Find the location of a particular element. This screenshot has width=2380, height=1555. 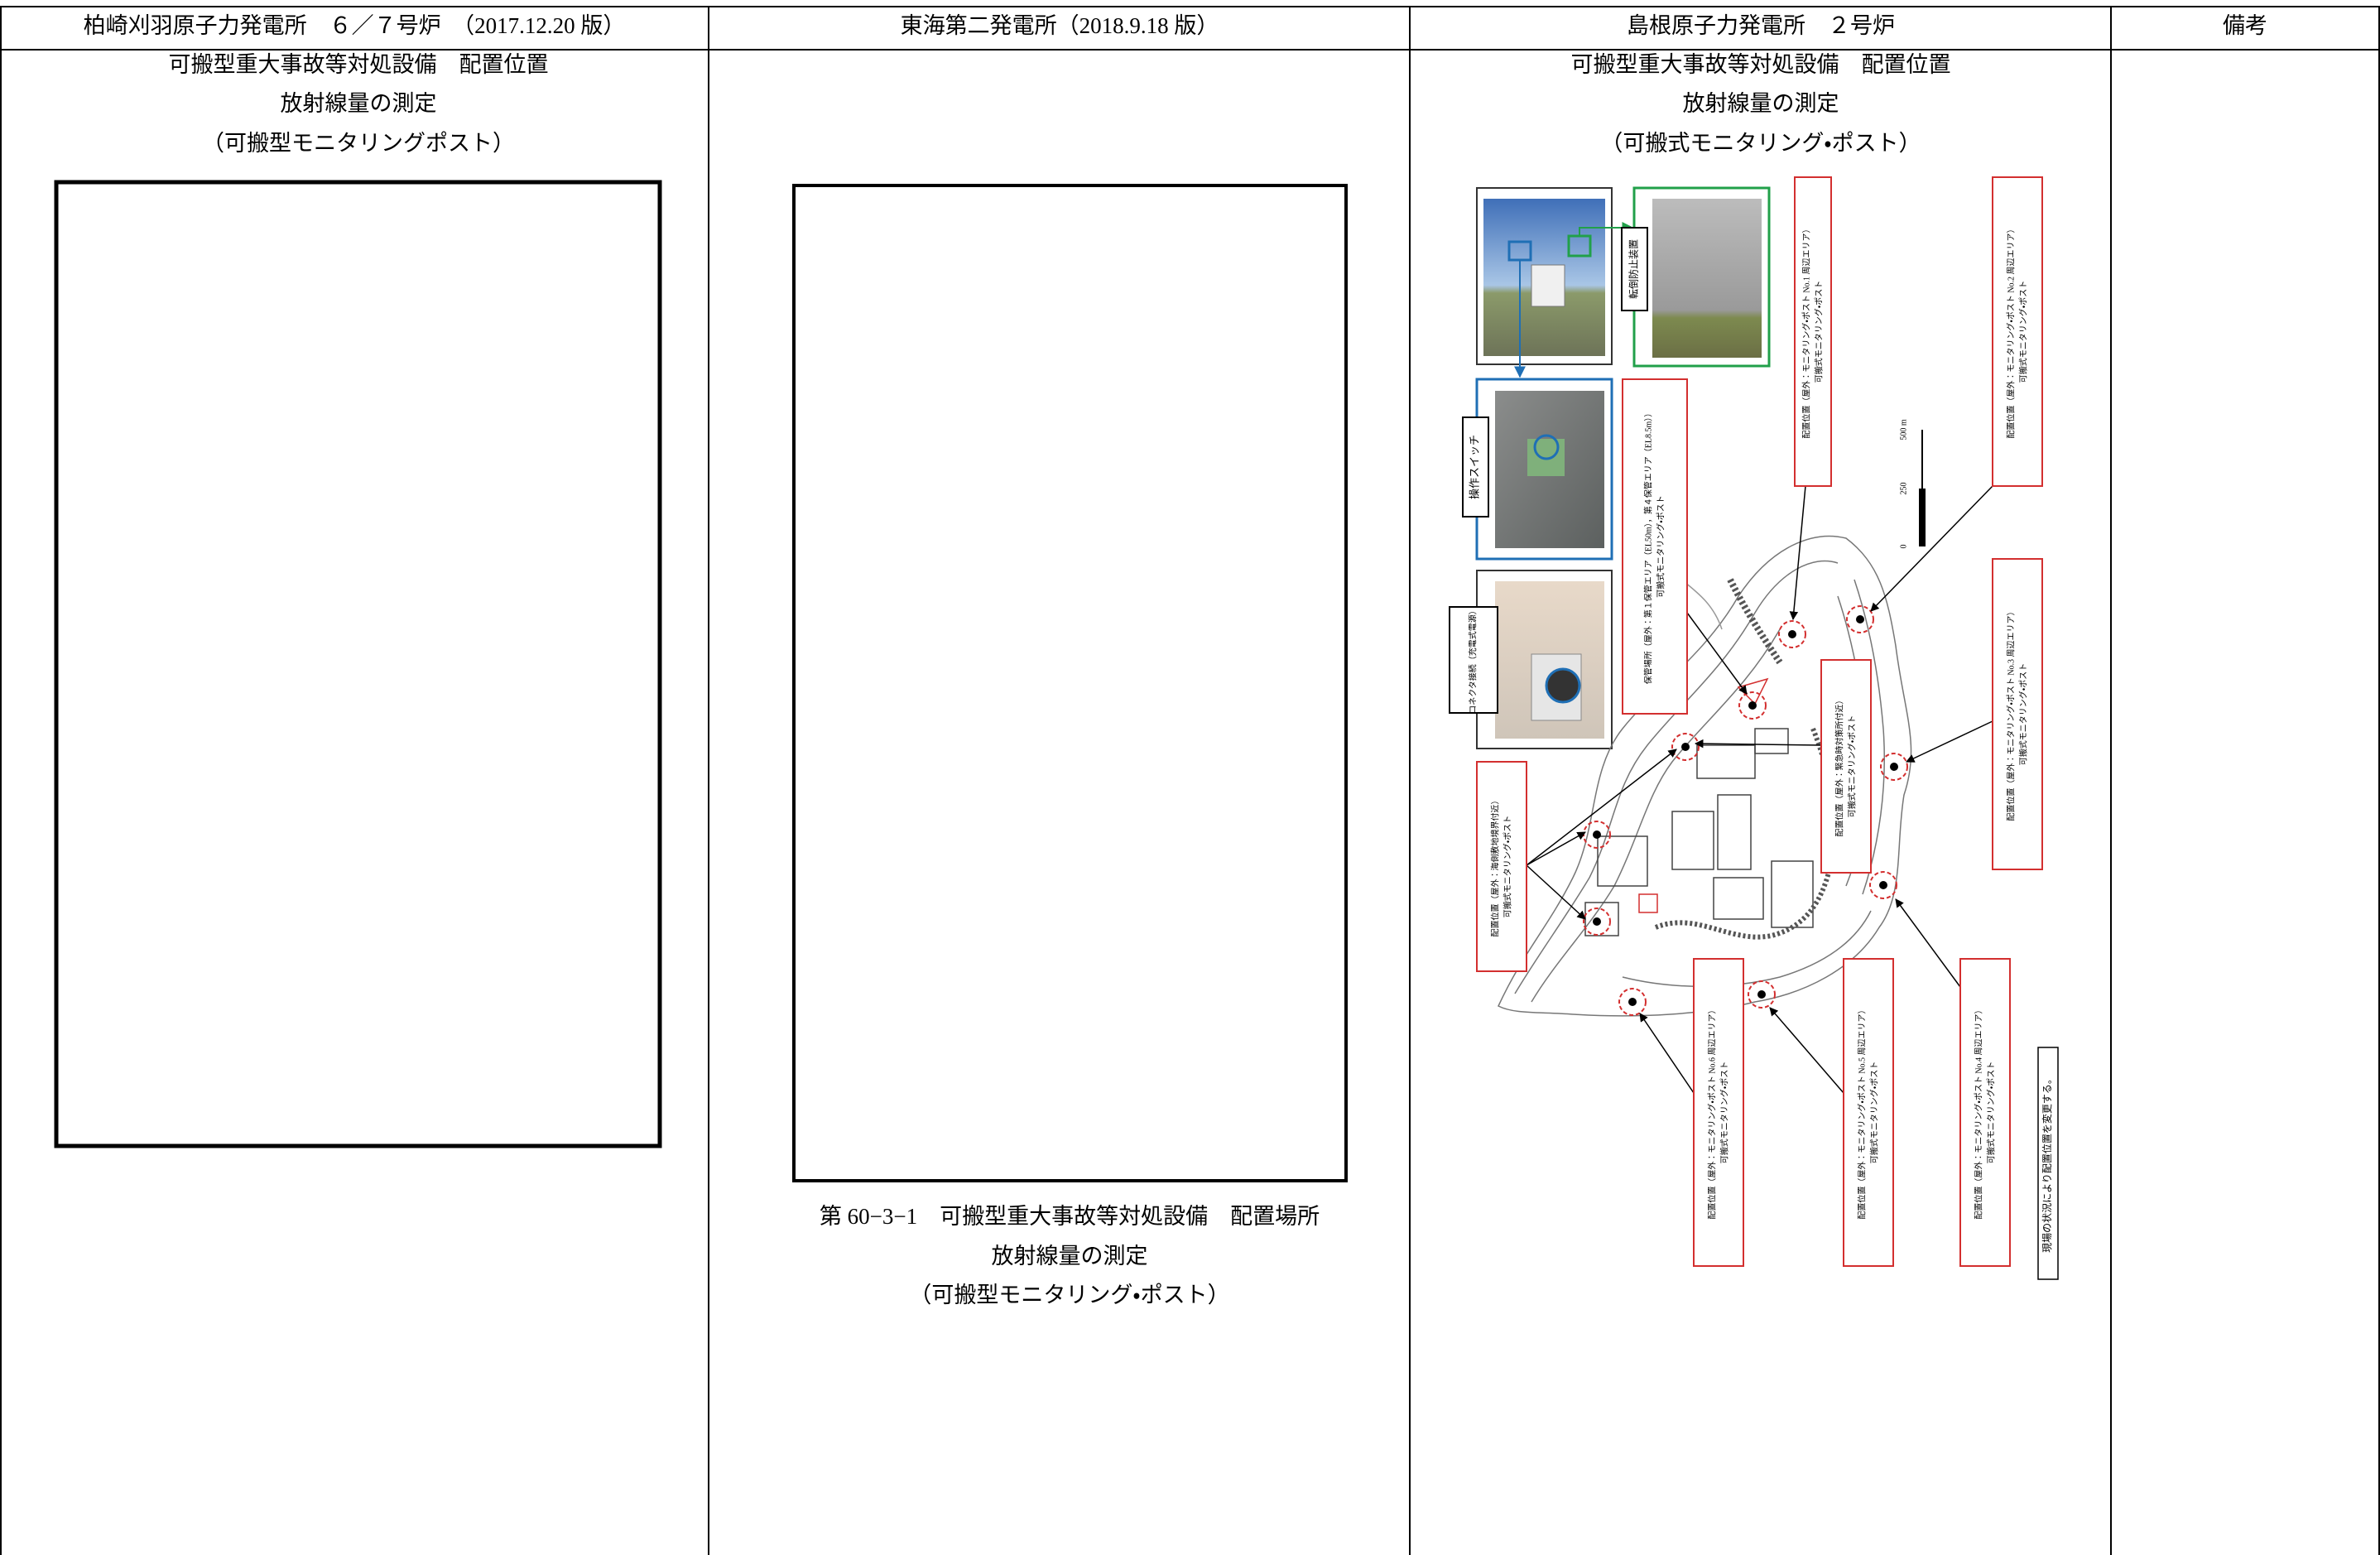

photo-label: 操作スイッチ is located at coordinates (1474, 467).